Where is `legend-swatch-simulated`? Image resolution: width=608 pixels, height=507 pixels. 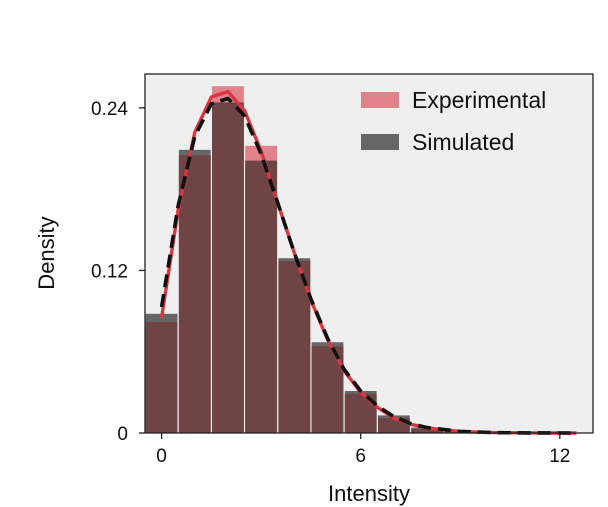 legend-swatch-simulated is located at coordinates (380, 142).